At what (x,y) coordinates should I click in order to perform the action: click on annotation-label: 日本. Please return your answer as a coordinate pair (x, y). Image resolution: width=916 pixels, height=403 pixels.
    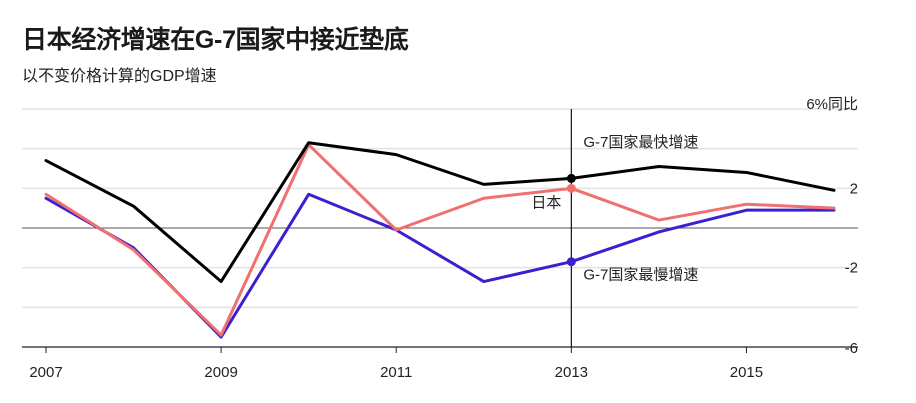
    Looking at the image, I should click on (546, 202).